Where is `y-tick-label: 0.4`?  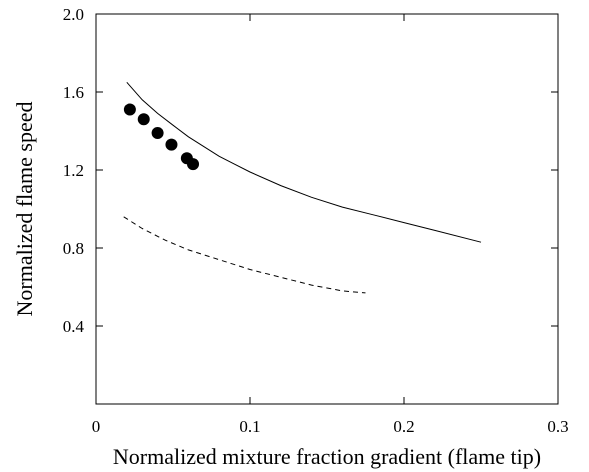
y-tick-label: 0.4 is located at coordinates (74, 326).